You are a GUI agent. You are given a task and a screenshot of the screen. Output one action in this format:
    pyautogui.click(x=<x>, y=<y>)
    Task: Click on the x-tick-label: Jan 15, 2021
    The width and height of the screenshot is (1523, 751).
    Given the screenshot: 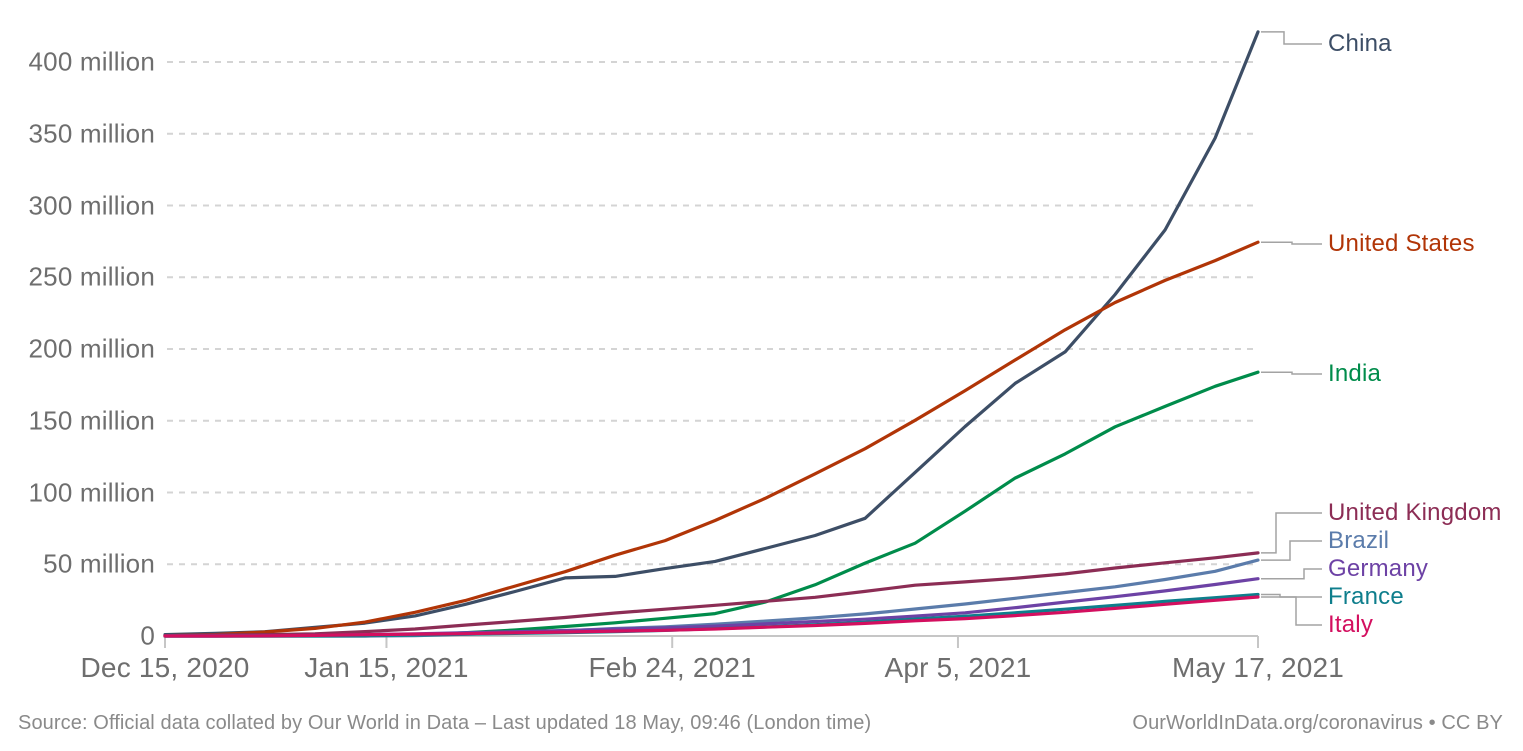 What is the action you would take?
    pyautogui.click(x=386, y=667)
    